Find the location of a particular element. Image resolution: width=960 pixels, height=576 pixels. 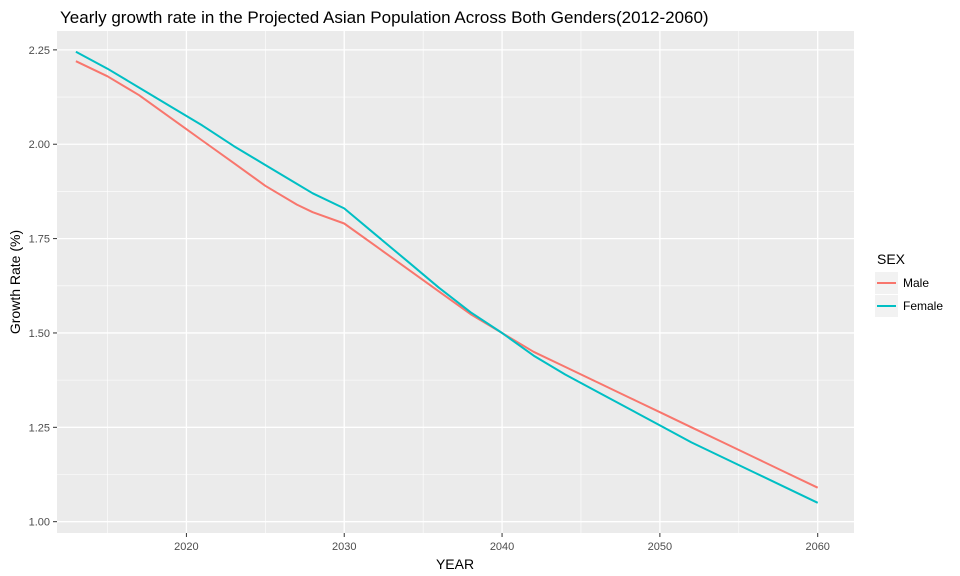

y-tick-label: 1.75 is located at coordinates (39, 240).